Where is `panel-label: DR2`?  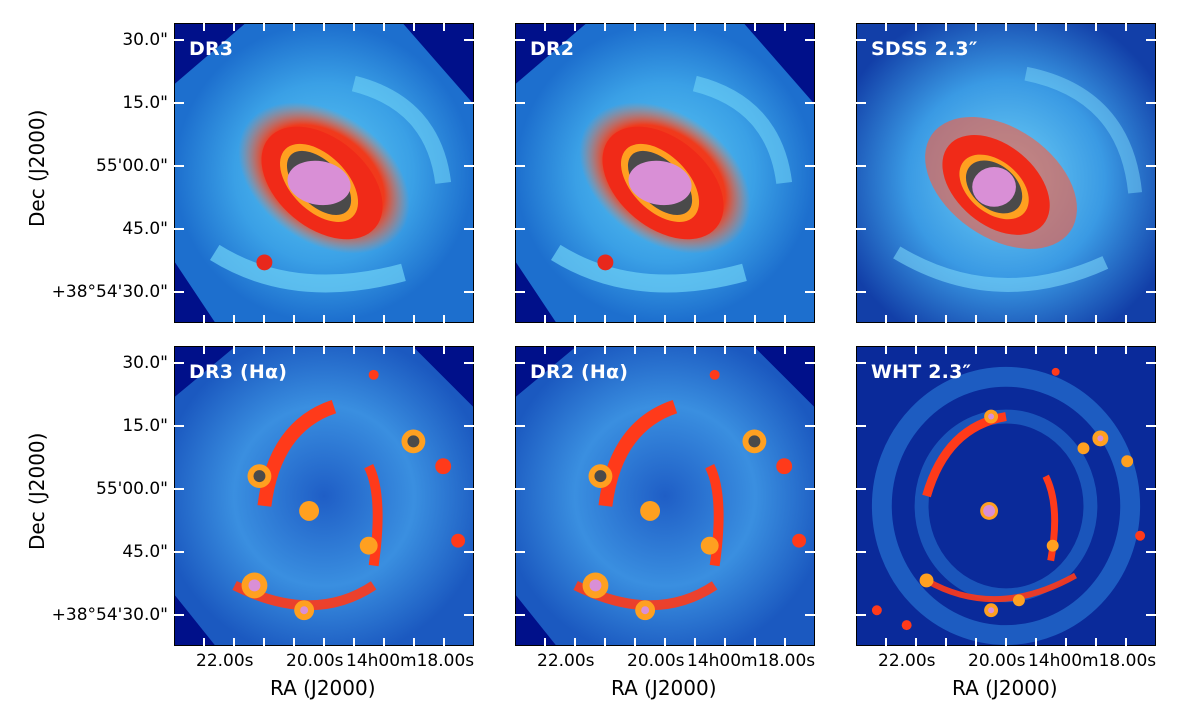
panel-label: DR2 is located at coordinates (552, 49).